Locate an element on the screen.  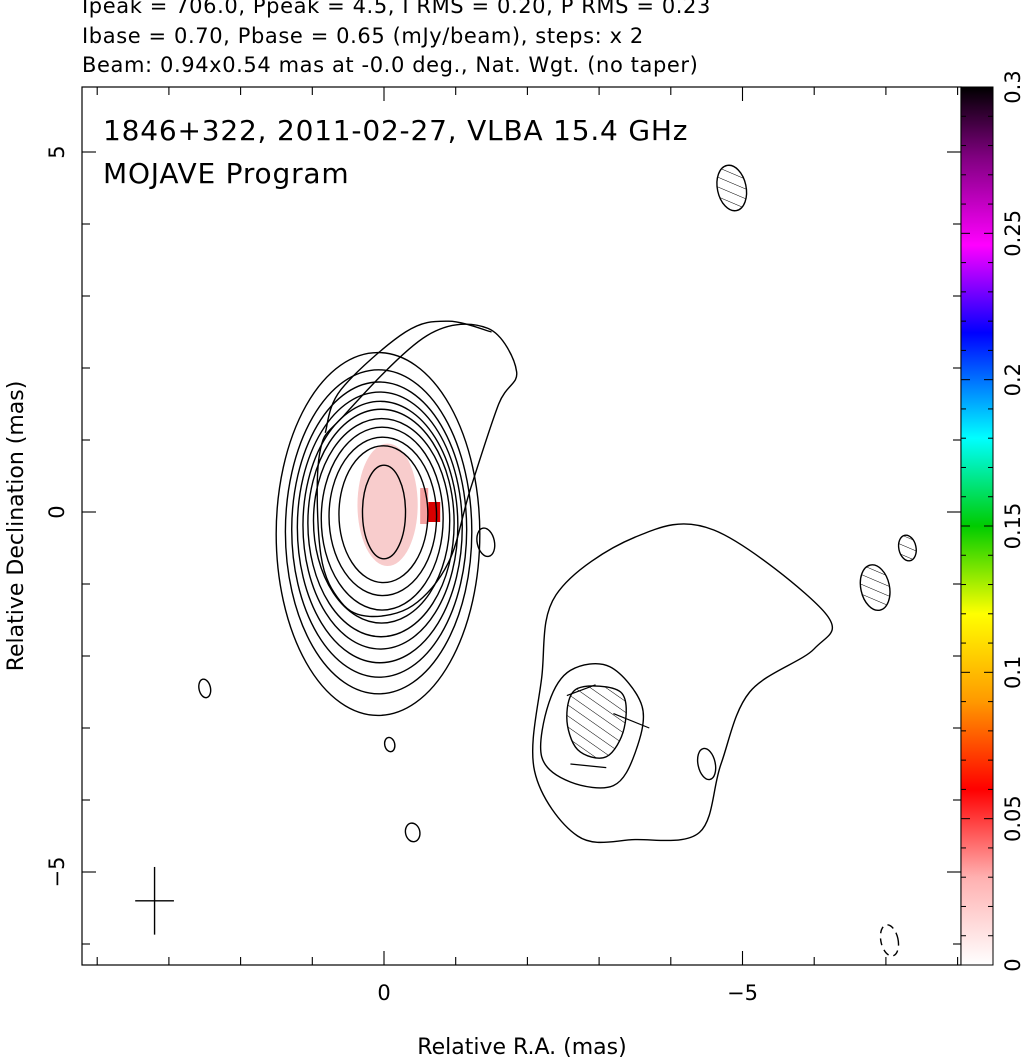
colorbar-label-5: 0.2 is located at coordinates (1011, 379).